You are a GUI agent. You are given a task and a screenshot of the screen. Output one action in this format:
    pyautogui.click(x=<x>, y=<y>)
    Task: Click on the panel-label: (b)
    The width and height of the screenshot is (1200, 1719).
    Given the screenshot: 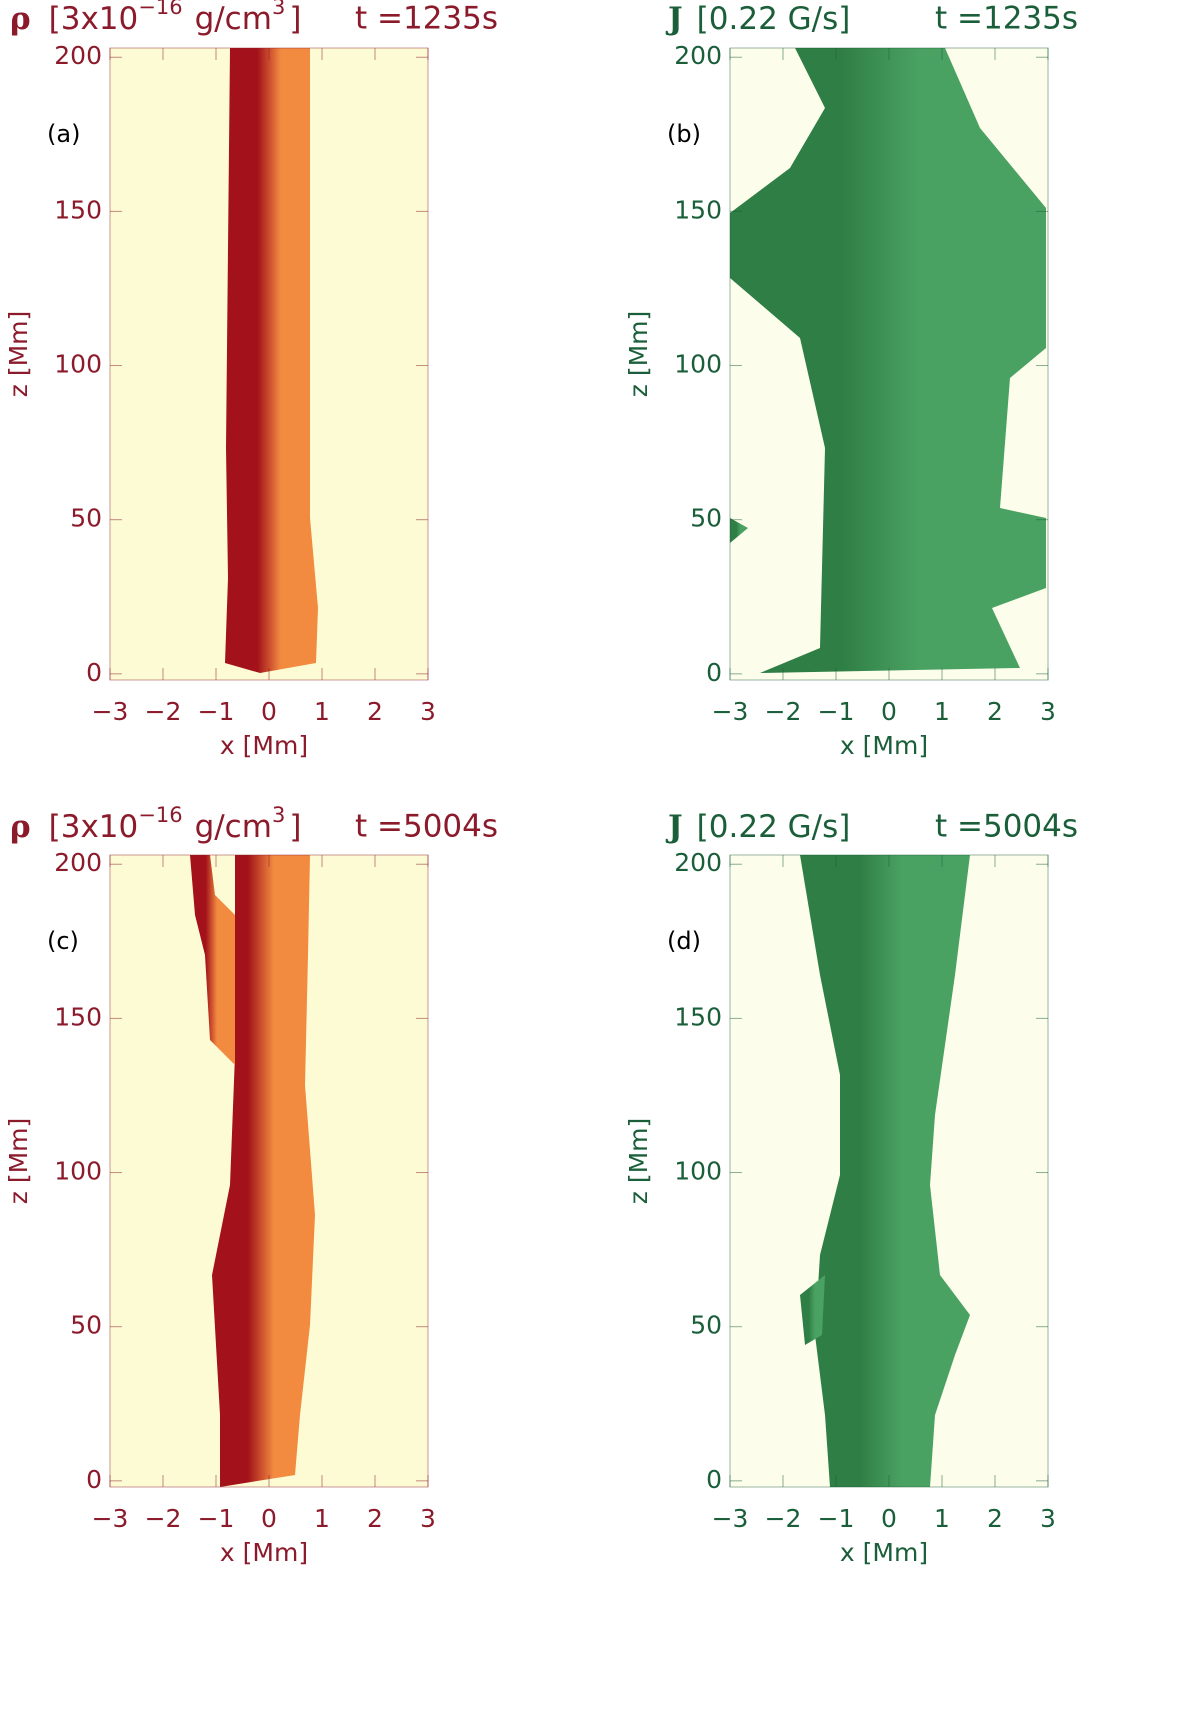 What is the action you would take?
    pyautogui.click(x=684, y=134)
    